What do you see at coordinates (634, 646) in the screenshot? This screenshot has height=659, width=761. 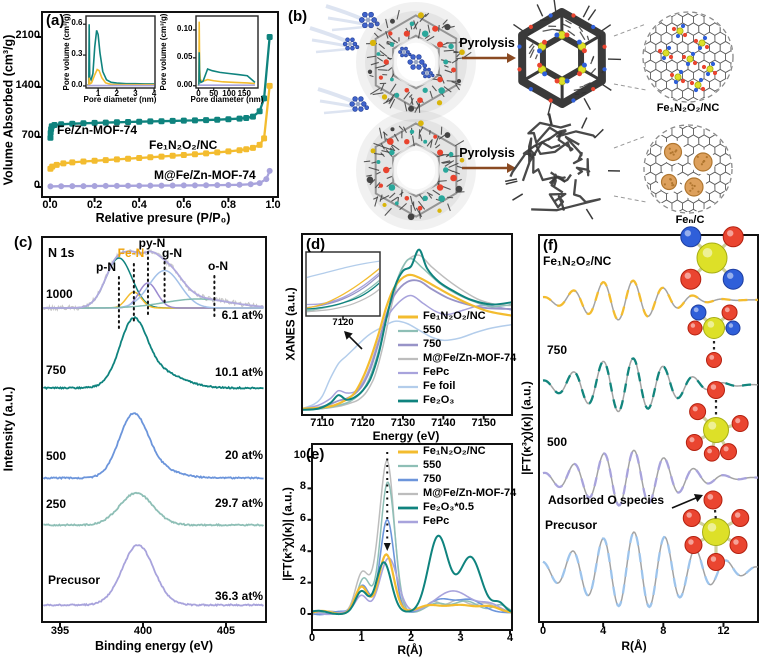 I see `panel-f-xlabel: R(Å)` at bounding box center [634, 646].